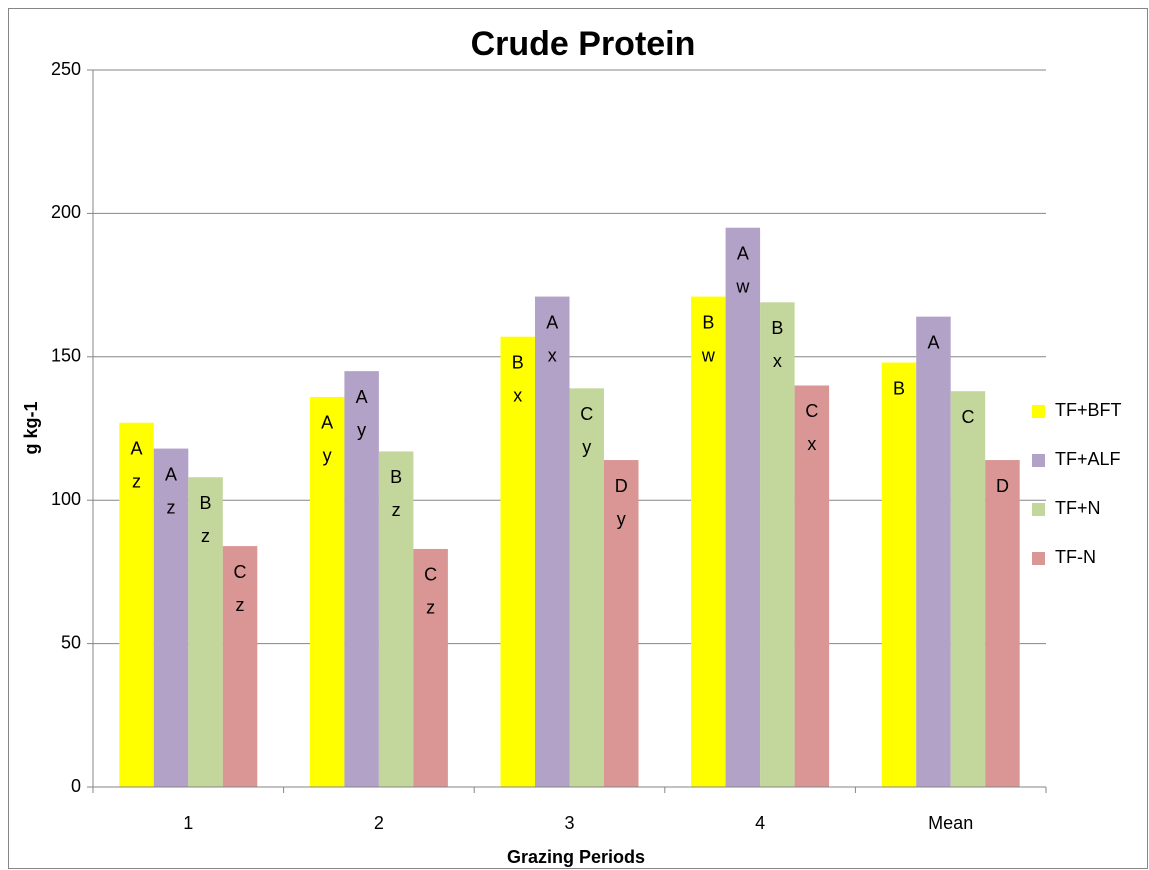  I want to click on x-axis-label: Grazing Periods, so click(576, 857).